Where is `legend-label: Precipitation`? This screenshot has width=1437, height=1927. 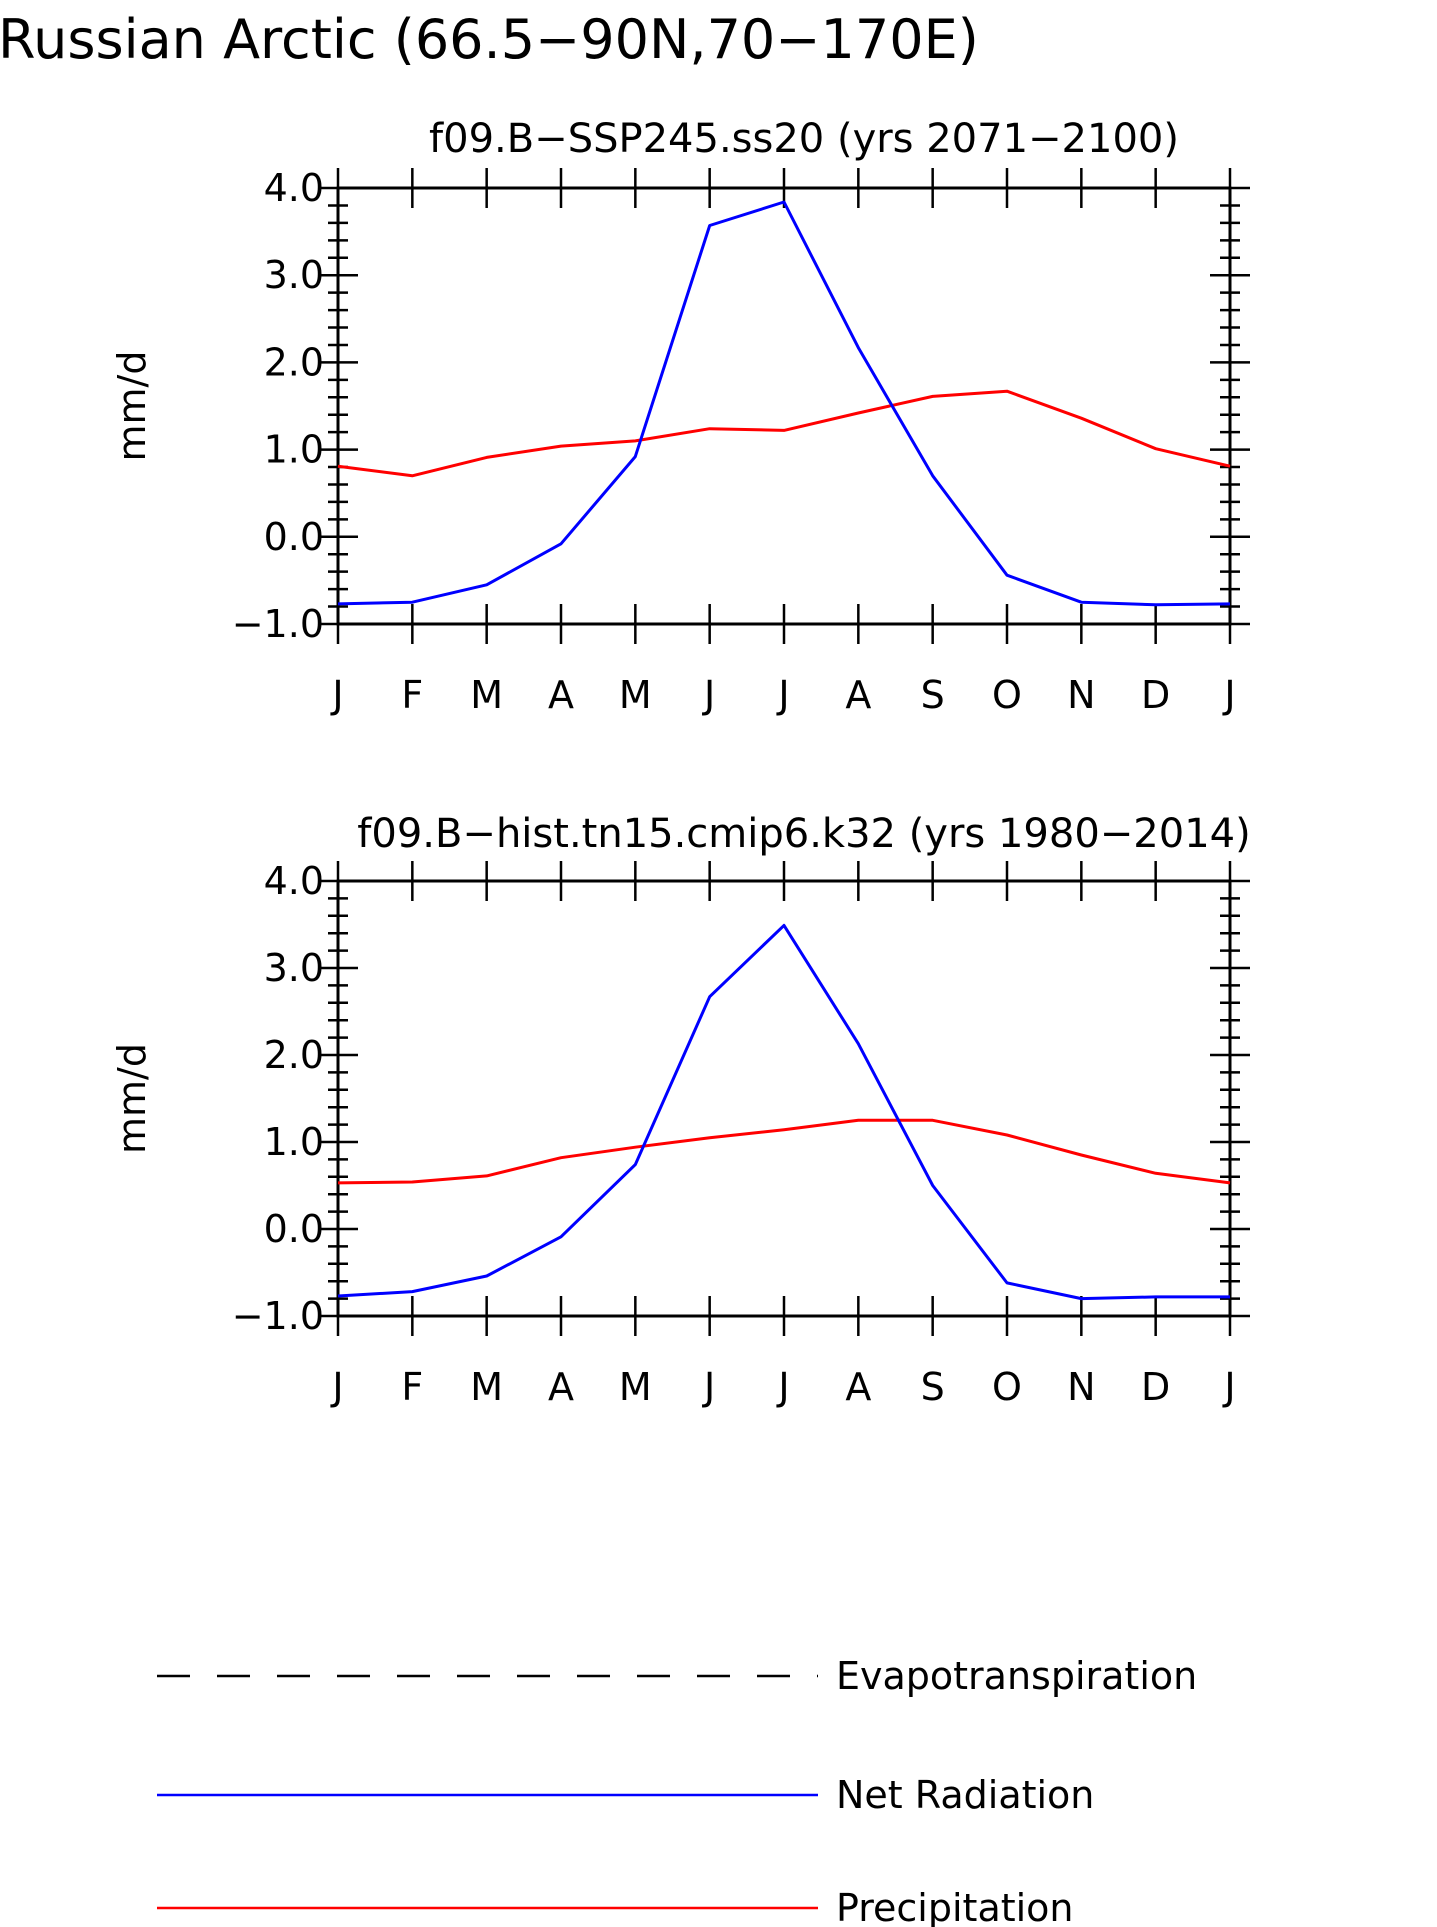 legend-label: Precipitation is located at coordinates (955, 1906).